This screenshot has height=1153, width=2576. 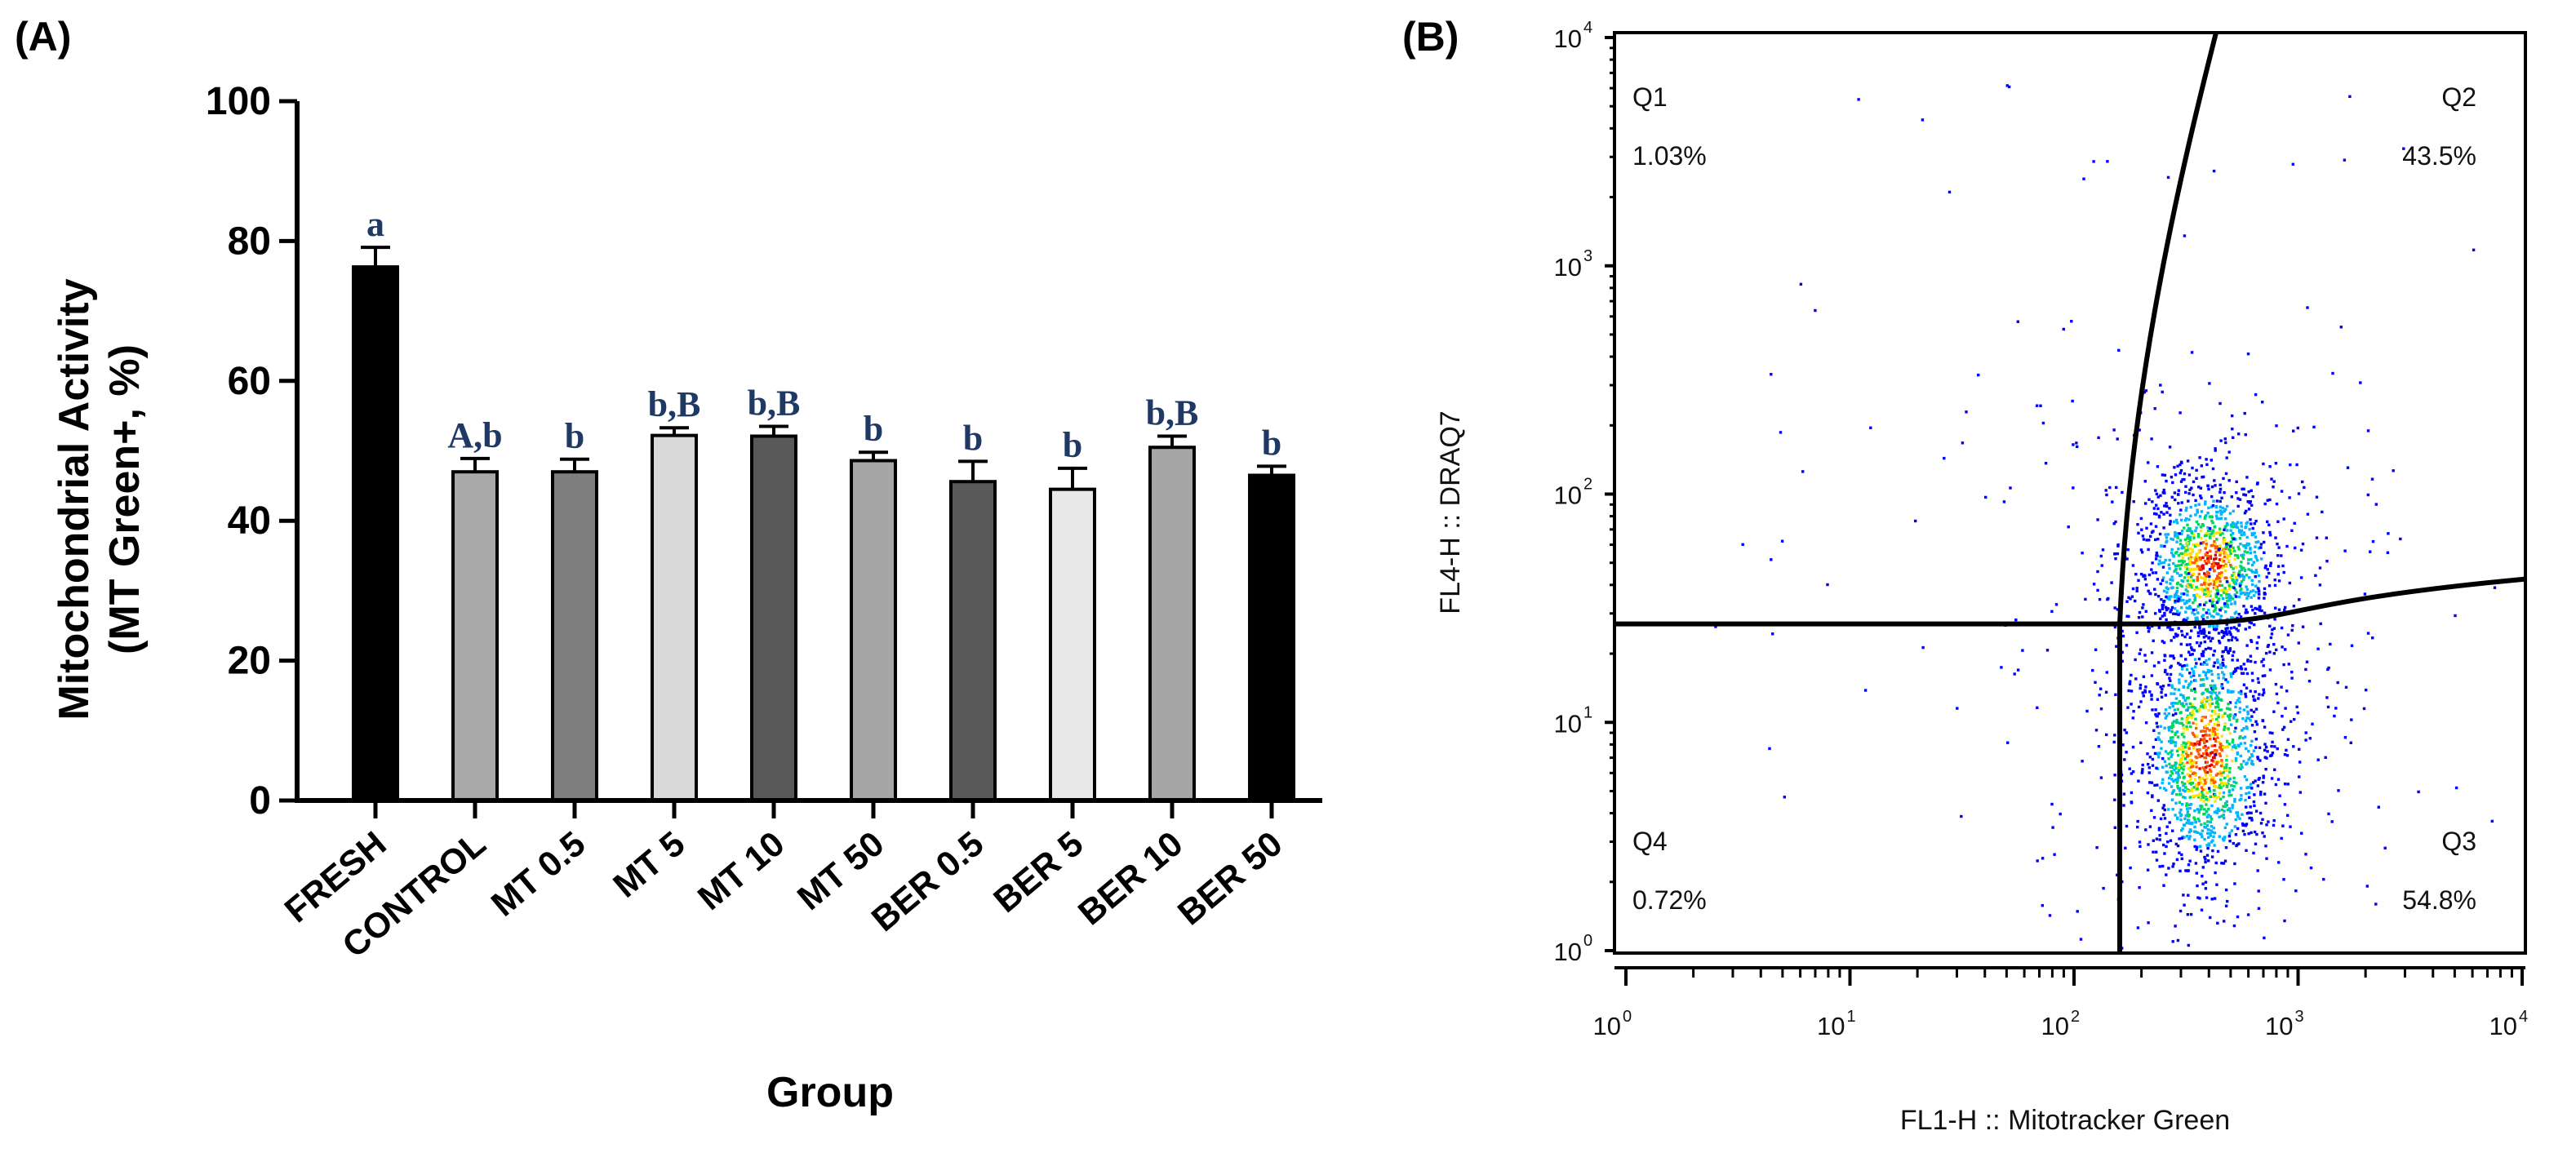 What do you see at coordinates (1587, 941) in the screenshot?
I see `y-tick-exponent: 0` at bounding box center [1587, 941].